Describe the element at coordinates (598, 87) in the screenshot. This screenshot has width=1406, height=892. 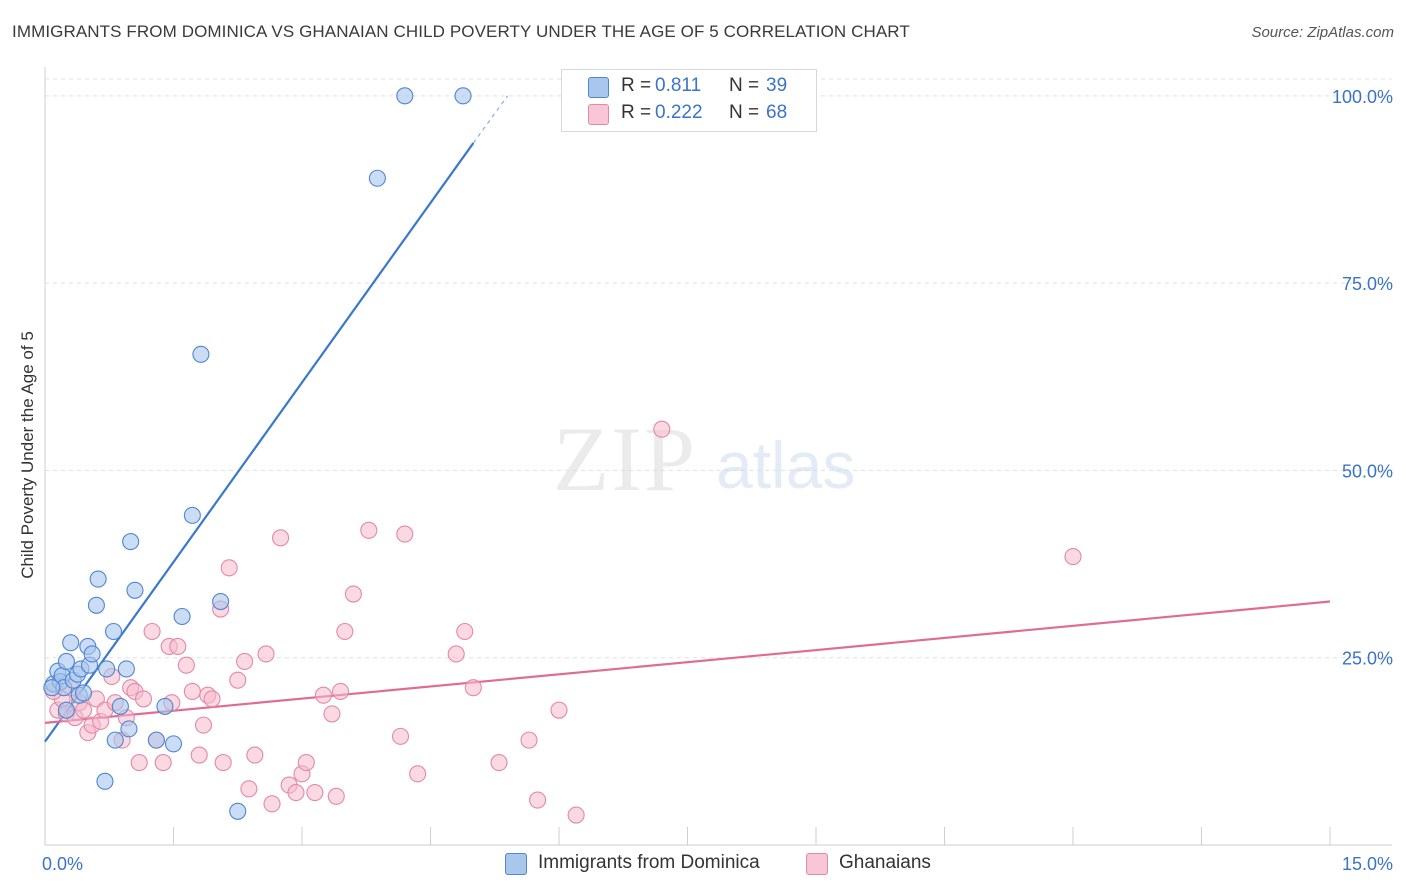
I see `legend-swatch-blue` at that location.